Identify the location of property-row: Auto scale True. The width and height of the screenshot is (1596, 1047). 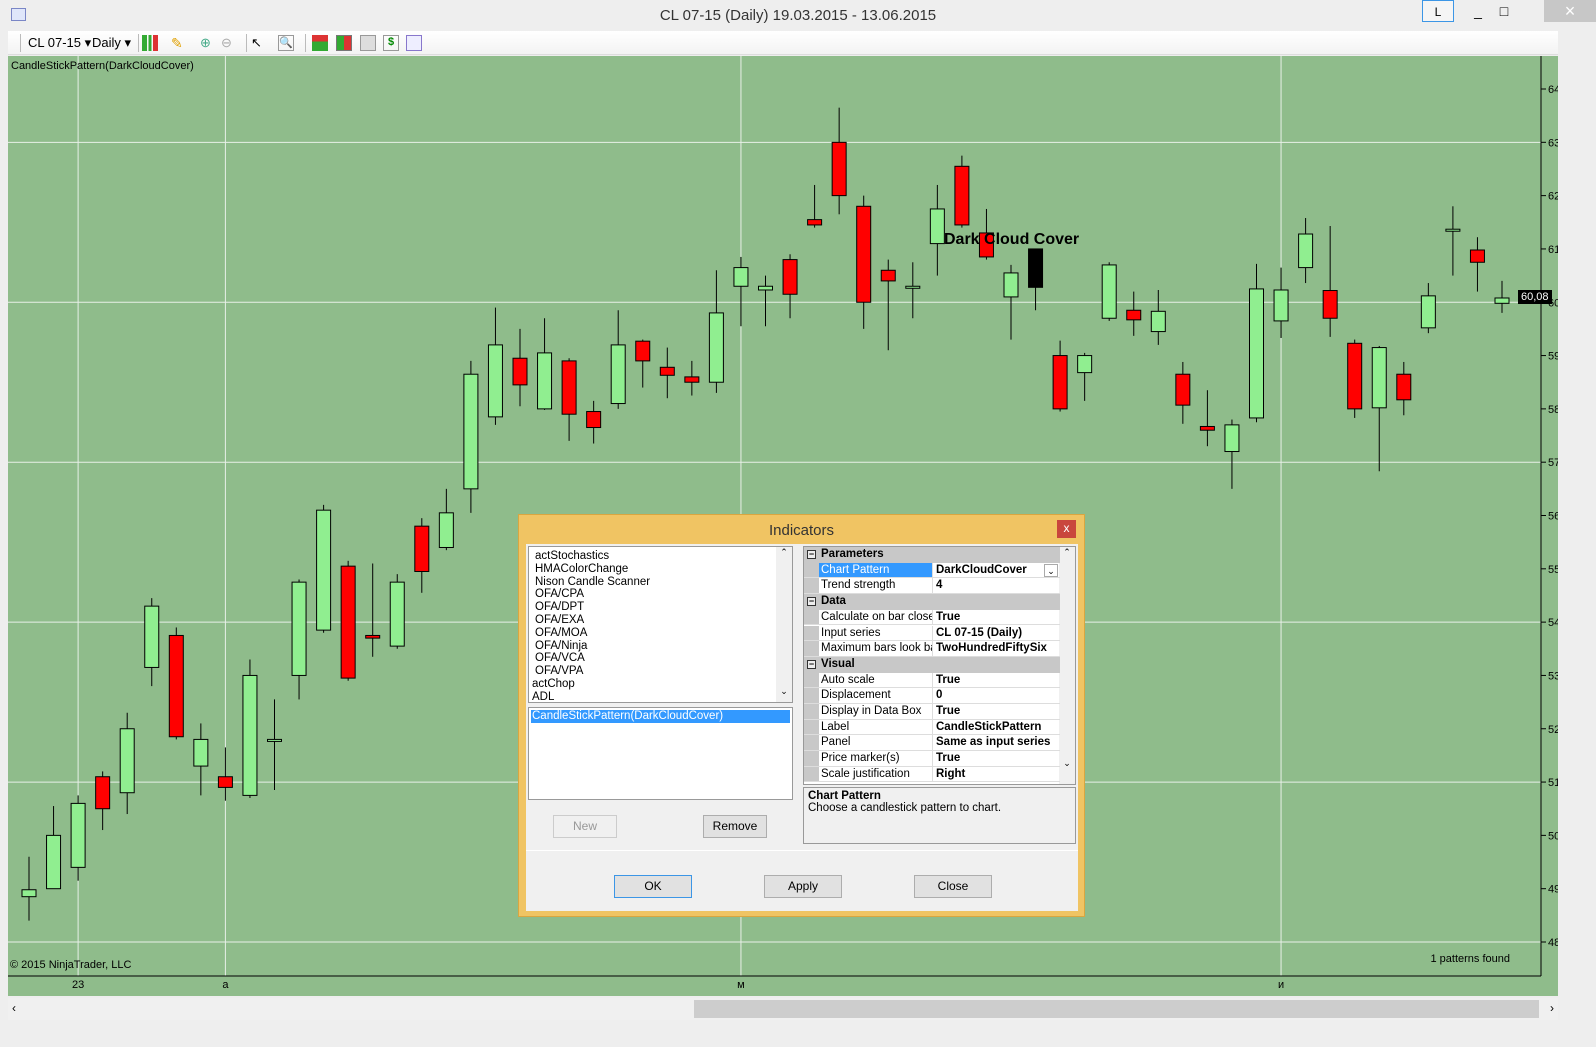
(932, 680).